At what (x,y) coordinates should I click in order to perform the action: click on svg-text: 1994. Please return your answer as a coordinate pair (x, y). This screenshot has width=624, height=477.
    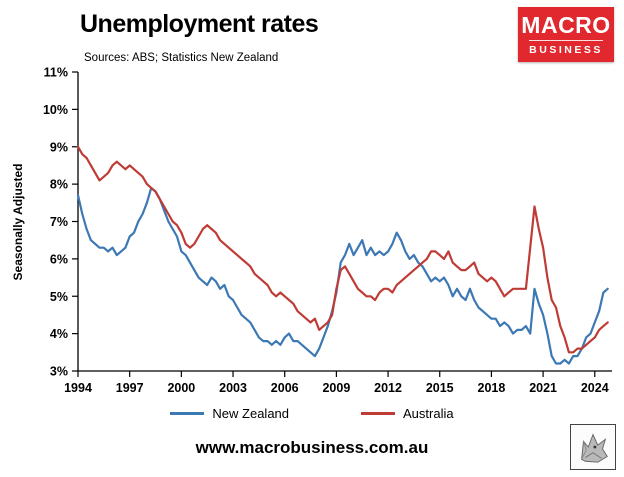
    Looking at the image, I should click on (78, 388).